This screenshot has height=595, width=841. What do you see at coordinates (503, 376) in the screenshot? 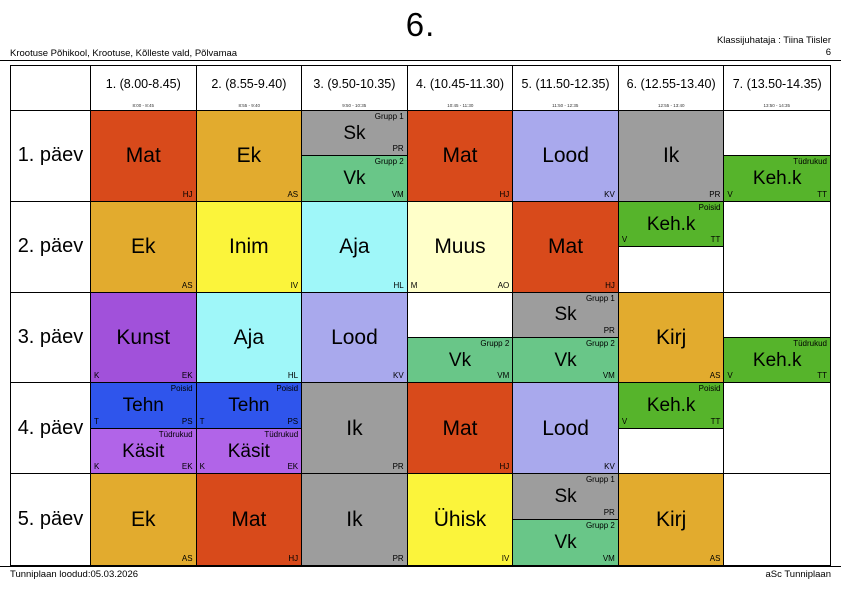
I see `teacher-label: VM` at bounding box center [503, 376].